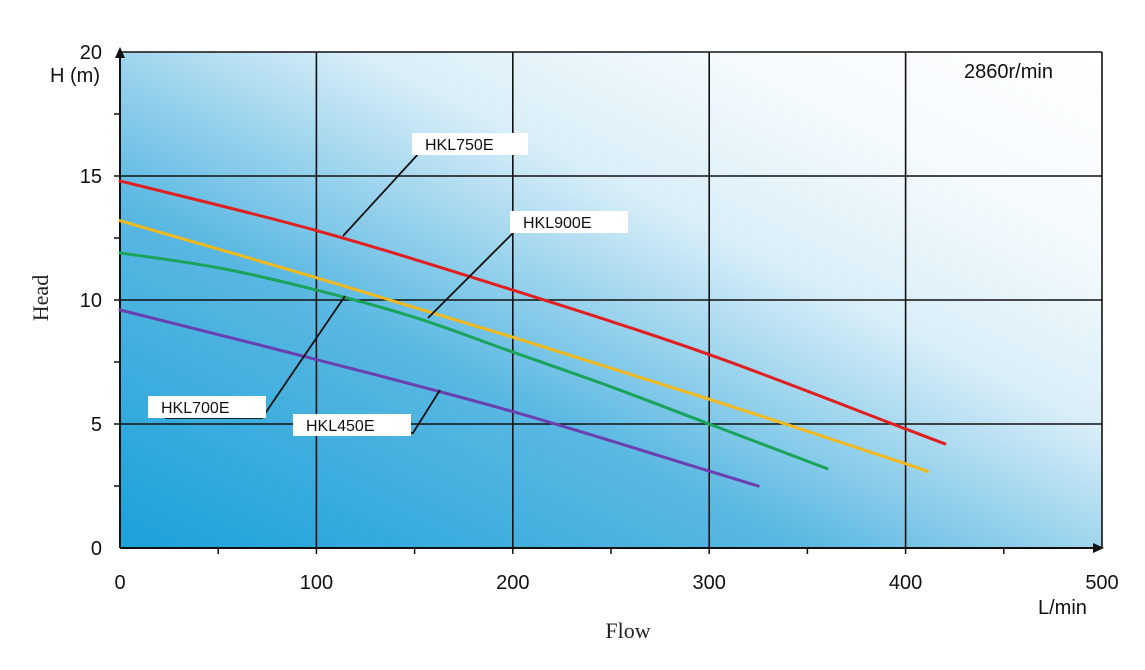 Image resolution: width=1145 pixels, height=670 pixels. I want to click on x-unit-label: L/min, so click(1062, 608).